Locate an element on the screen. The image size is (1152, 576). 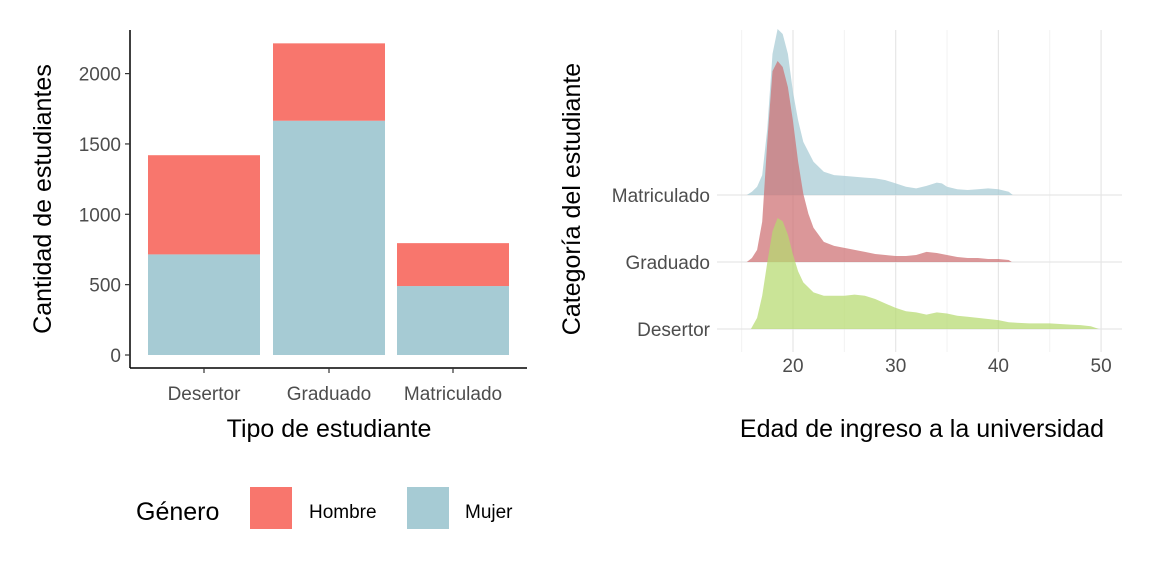
bar-y-tick-label: 0 is located at coordinates (115, 356).